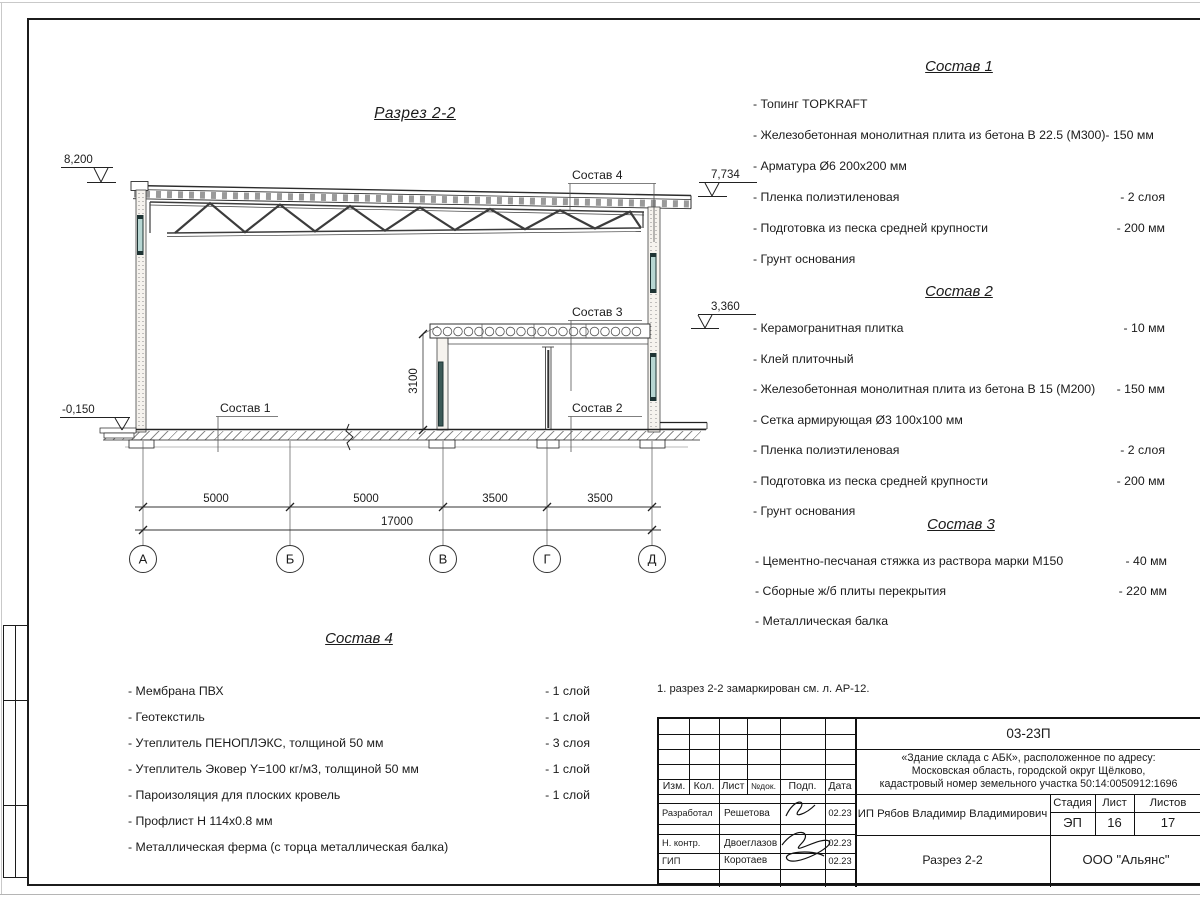 The image size is (1200, 900). What do you see at coordinates (961, 591) in the screenshot?
I see `list-item: - Сборные ж/б плиты перекрытия - 220 мм` at bounding box center [961, 591].